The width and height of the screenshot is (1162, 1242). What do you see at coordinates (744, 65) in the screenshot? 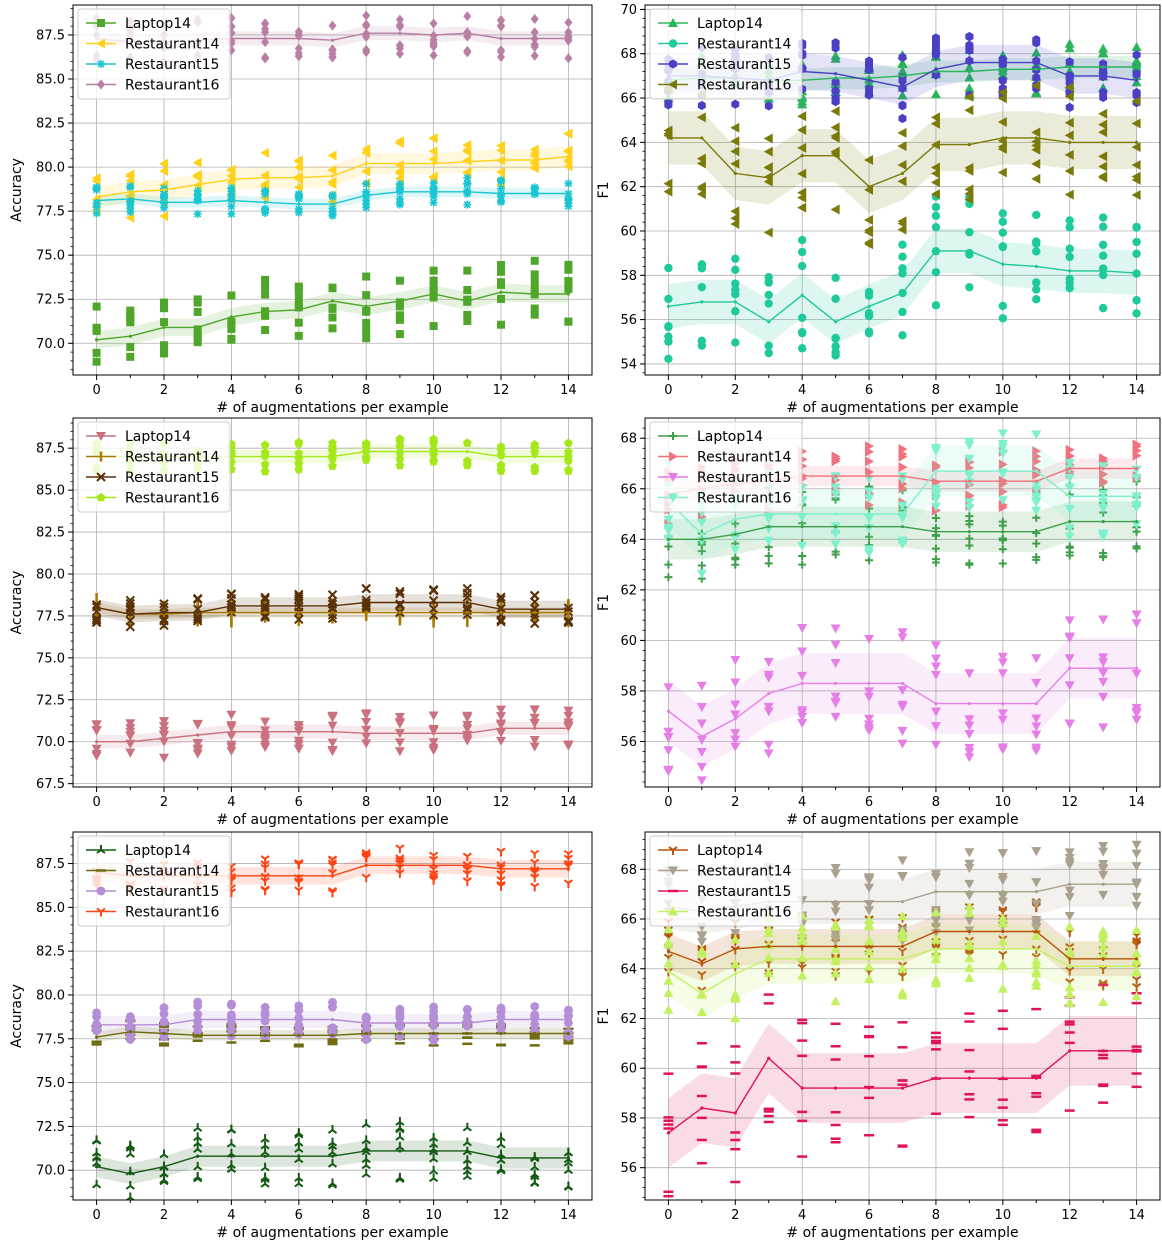
I see `legend-label: Restaurant15` at bounding box center [744, 65].